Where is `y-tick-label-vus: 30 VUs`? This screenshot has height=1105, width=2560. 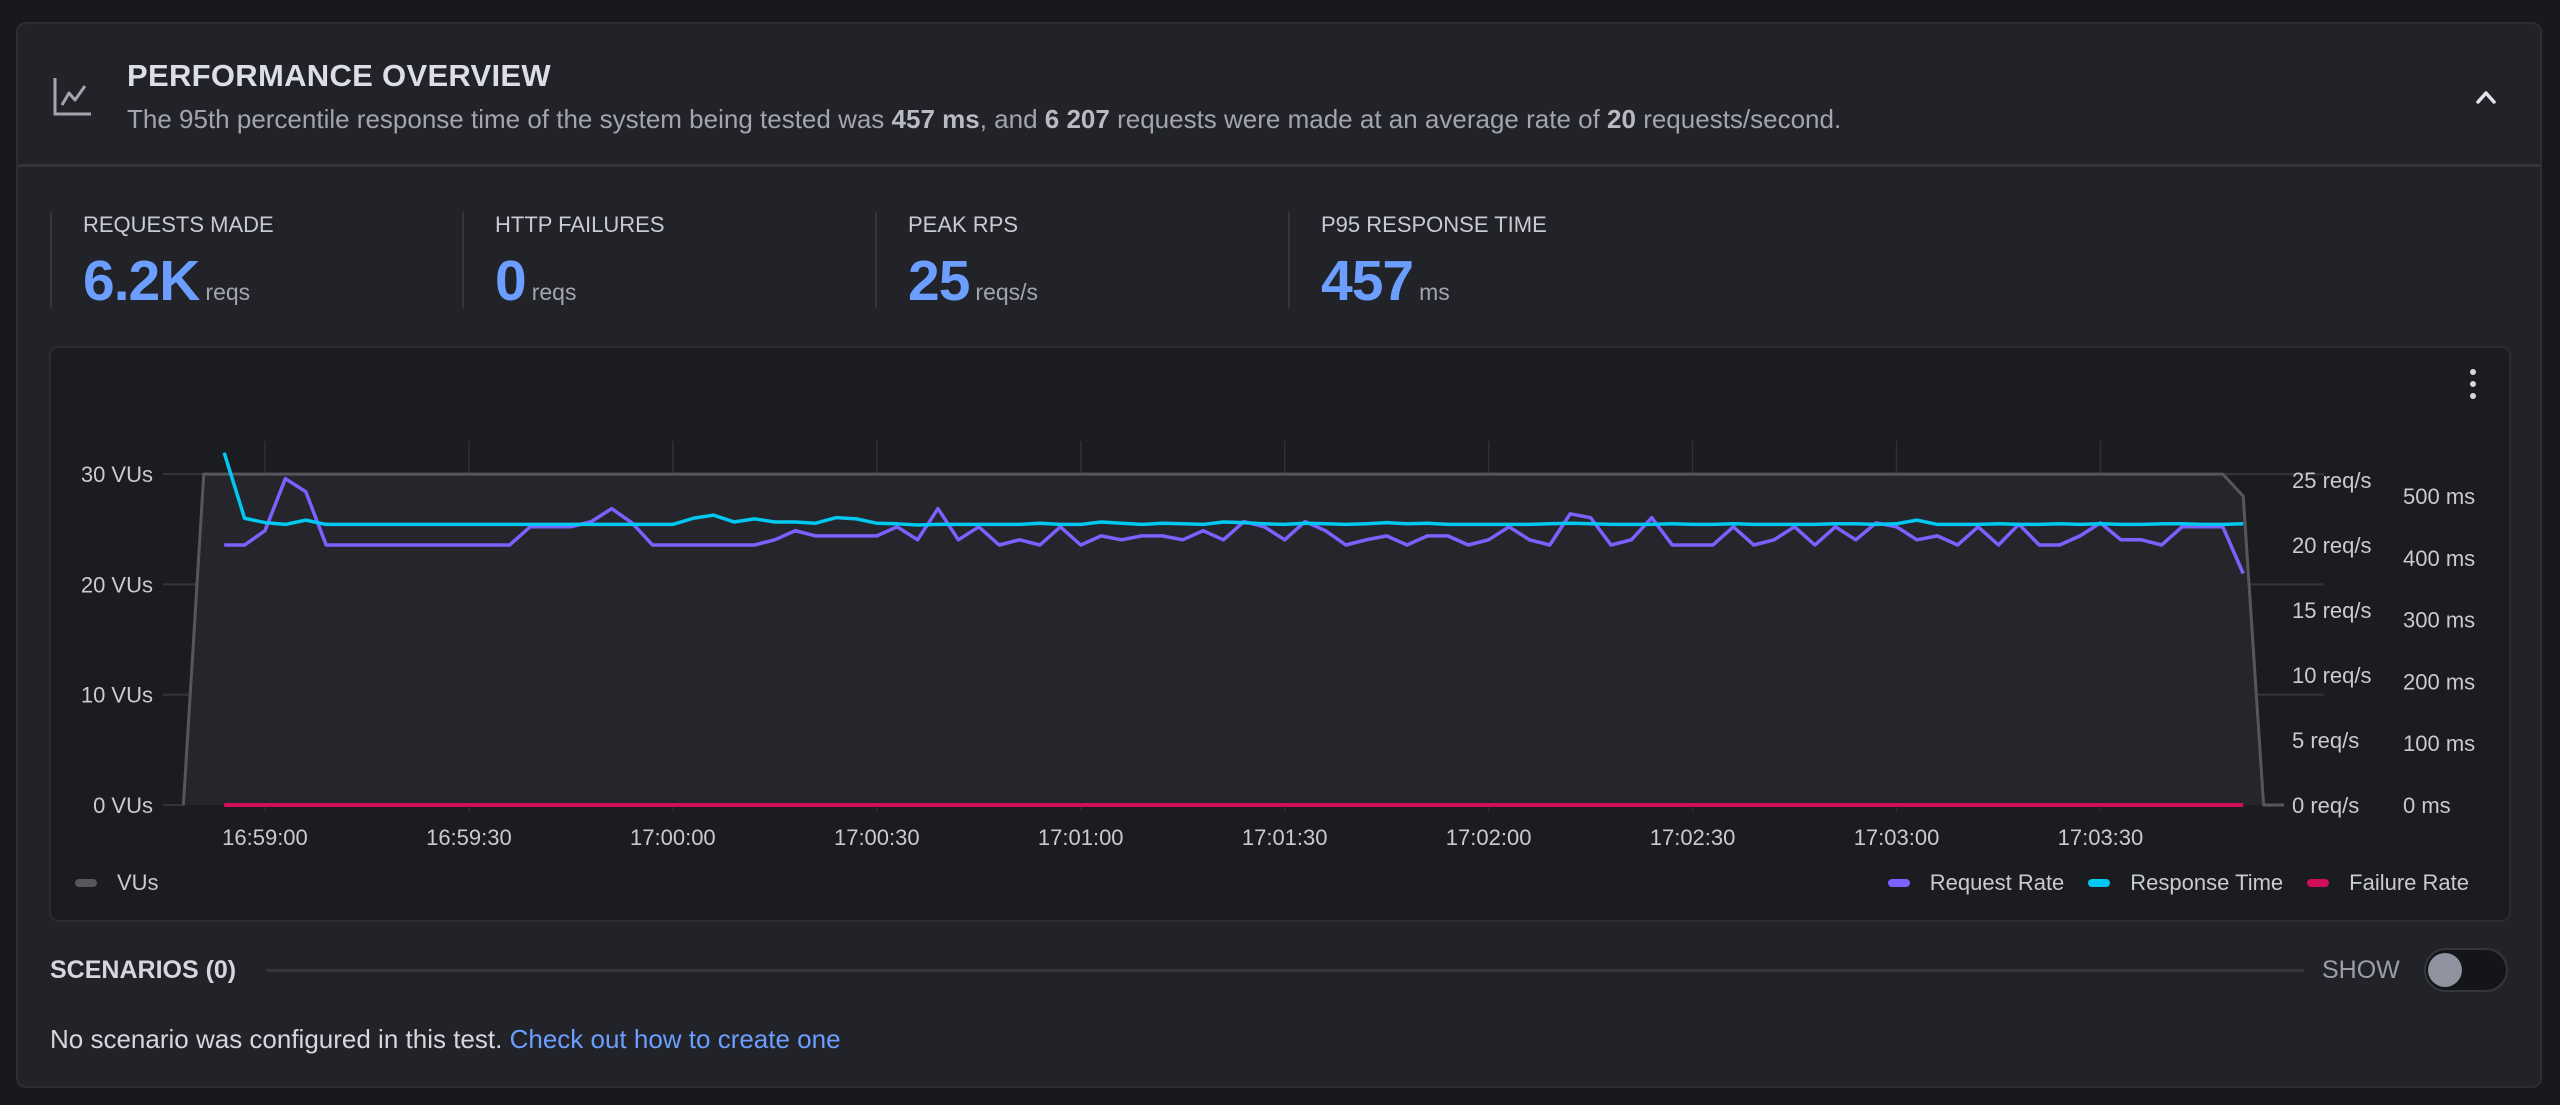
y-tick-label-vus: 30 VUs is located at coordinates (117, 474).